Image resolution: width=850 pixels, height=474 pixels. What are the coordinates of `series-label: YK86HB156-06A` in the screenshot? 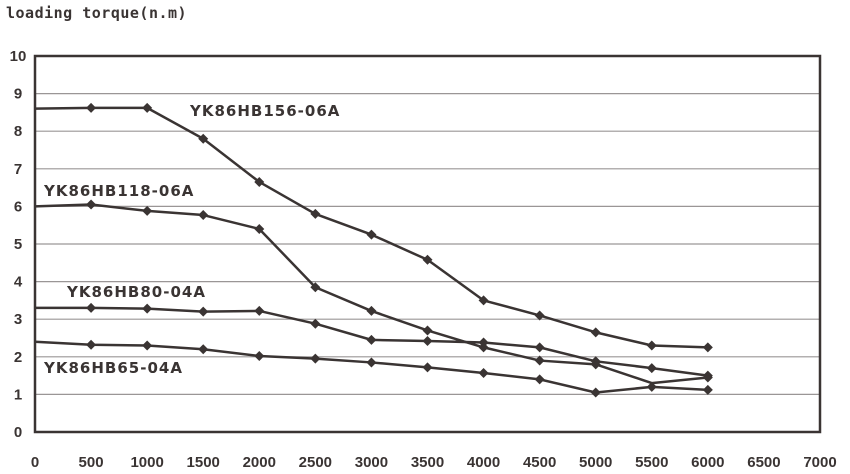 It's located at (264, 111).